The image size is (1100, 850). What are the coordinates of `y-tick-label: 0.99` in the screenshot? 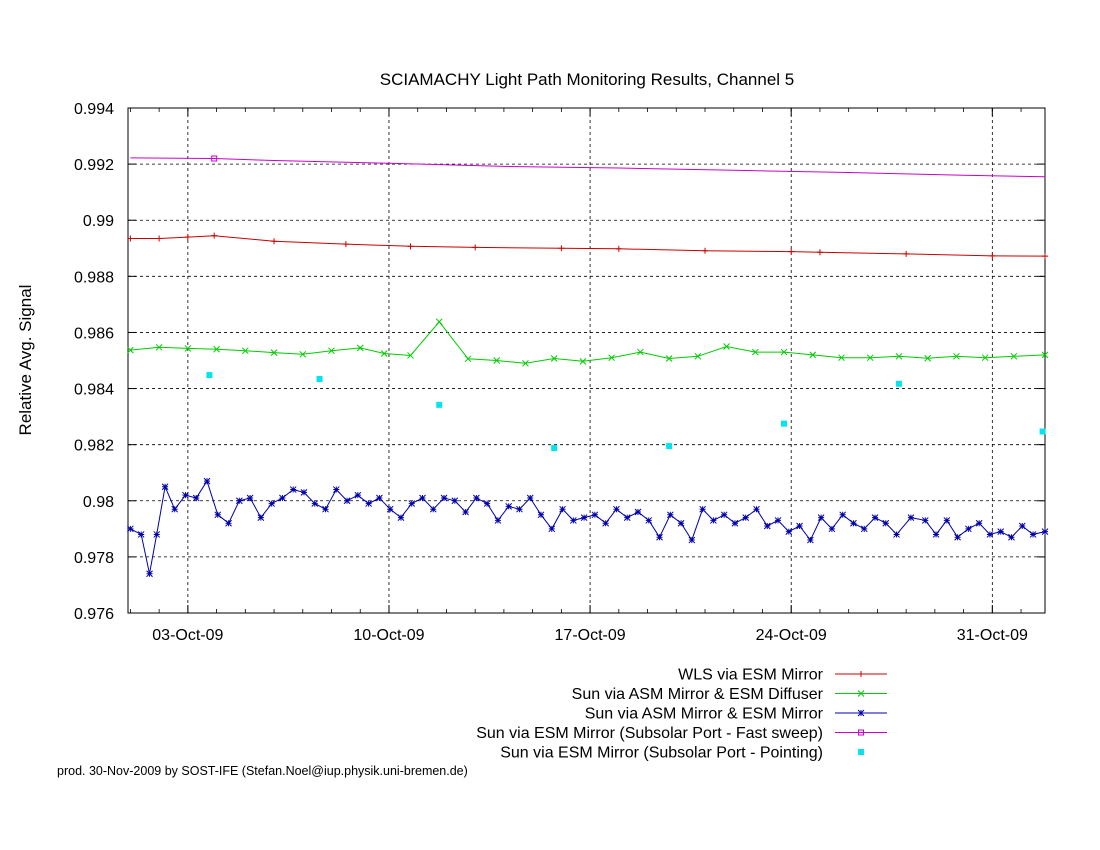 It's located at (98, 221).